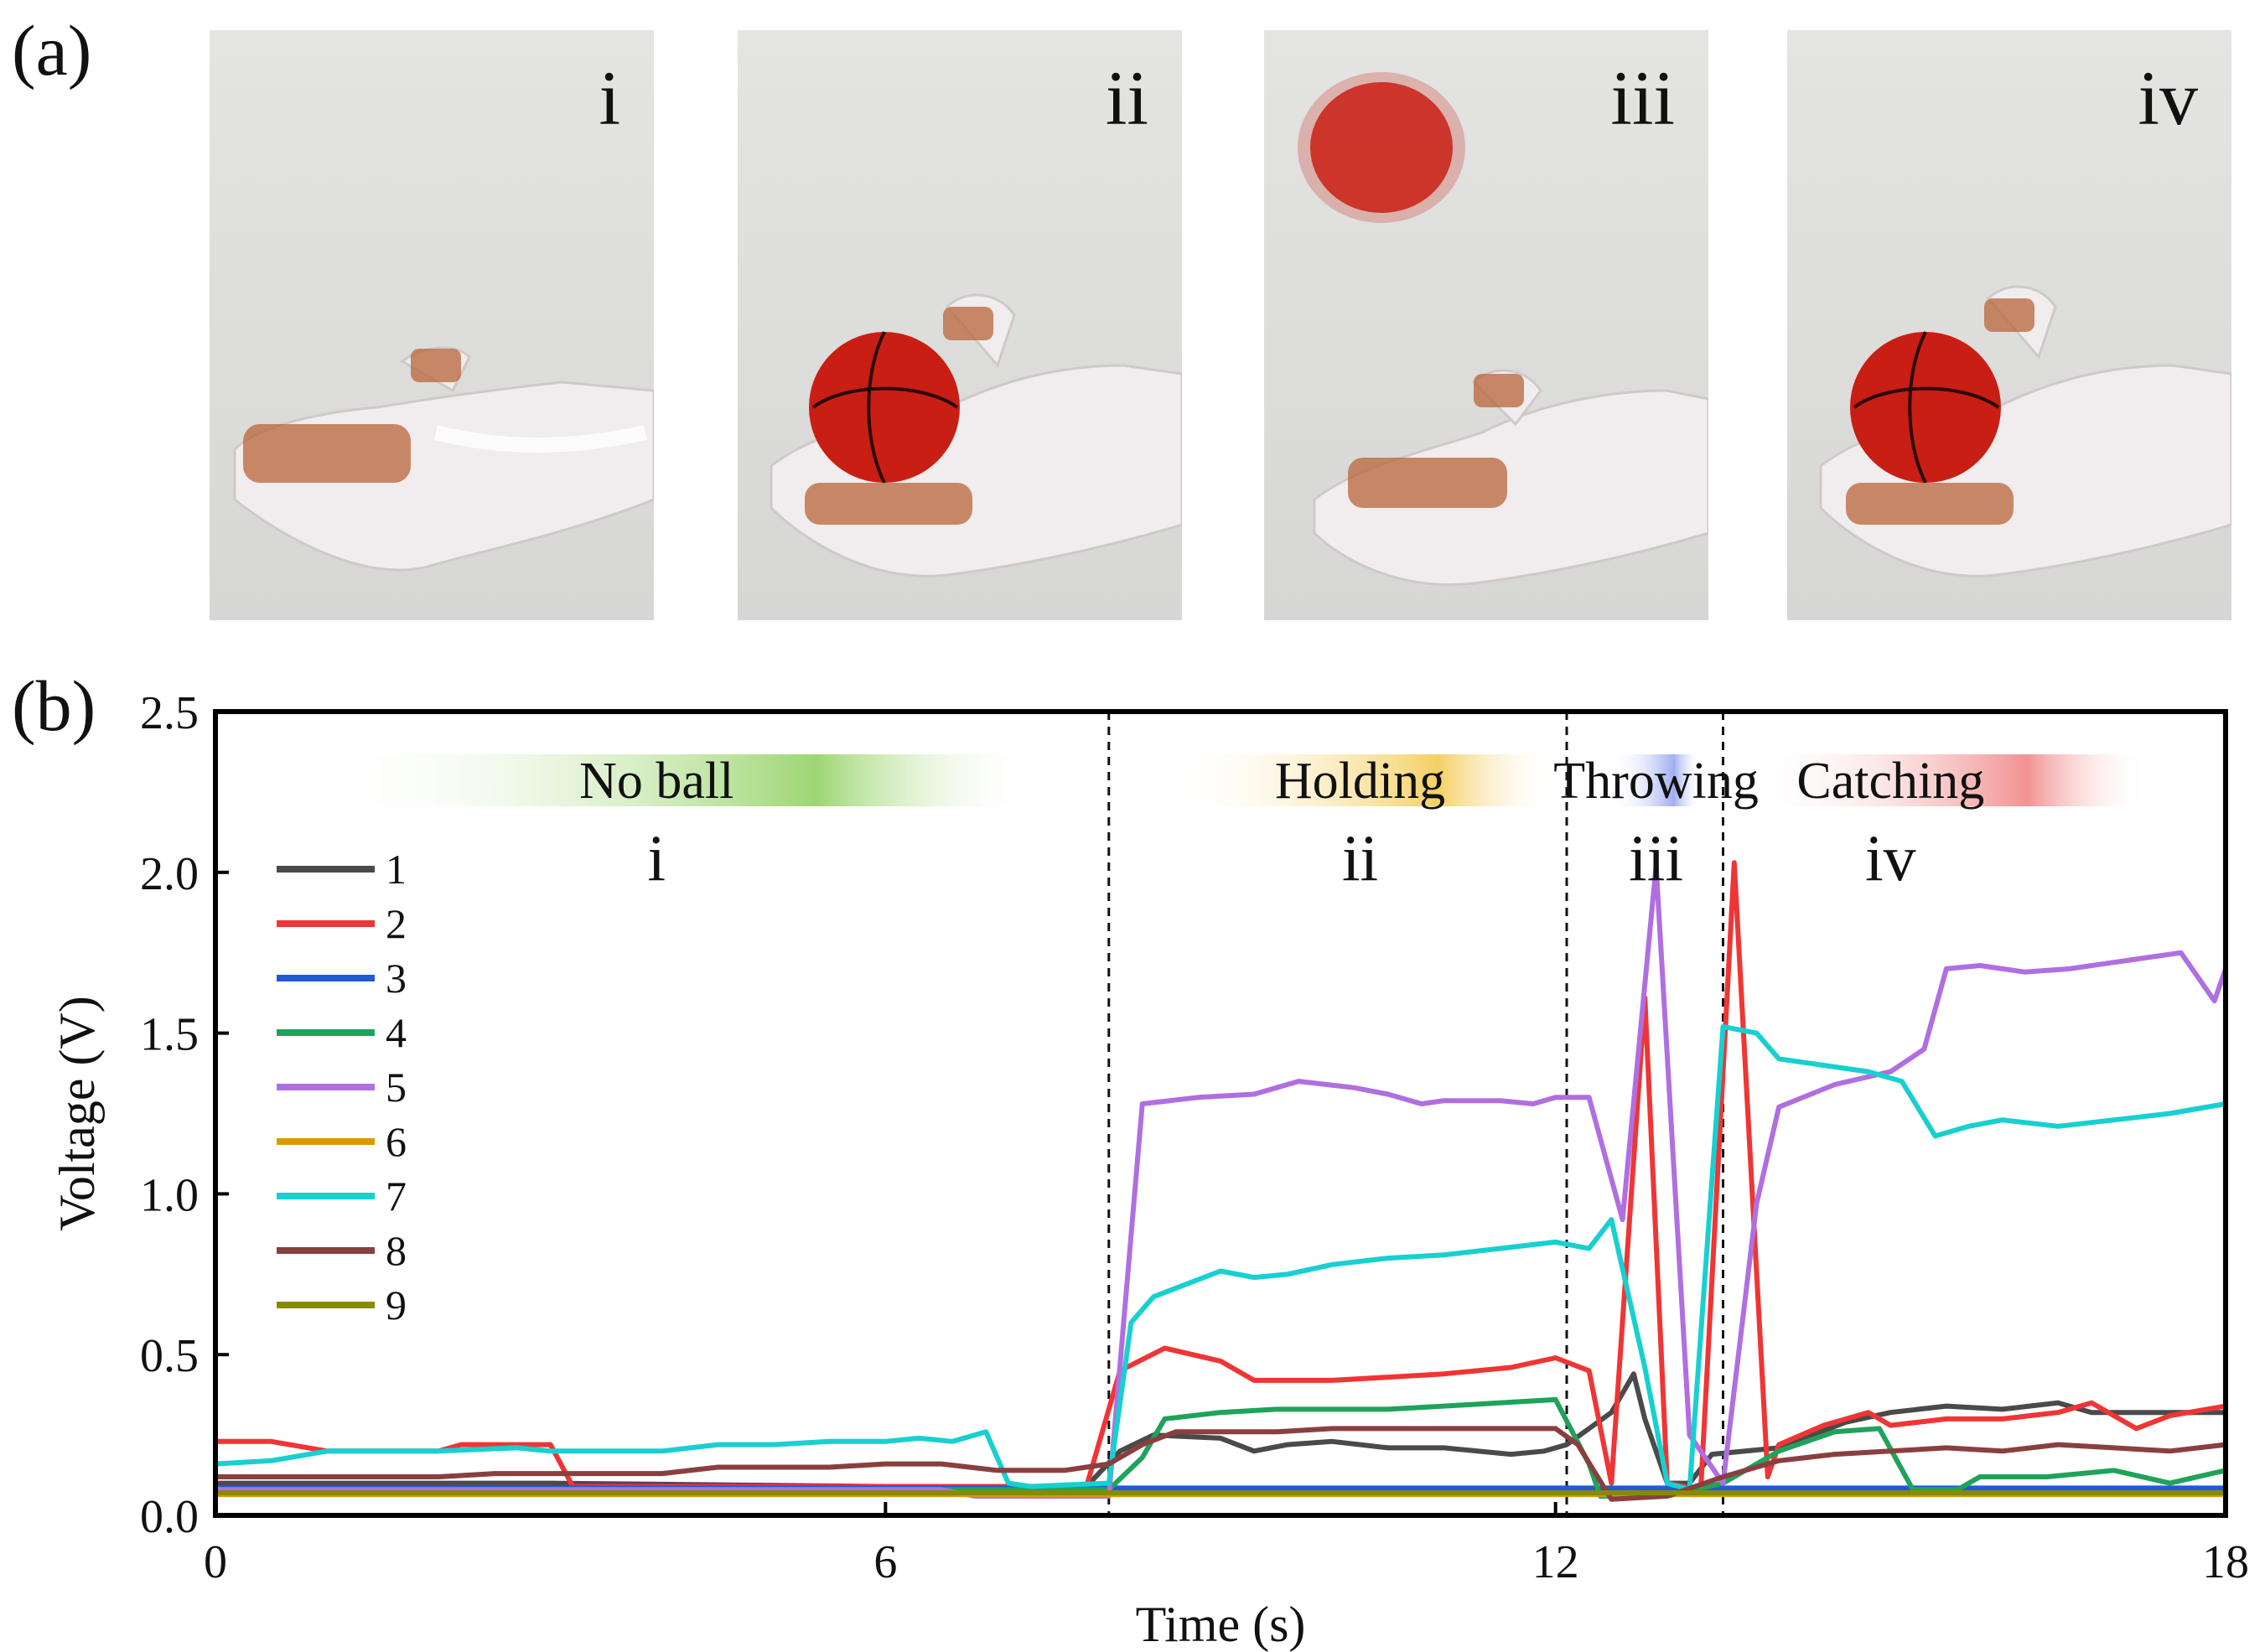 The width and height of the screenshot is (2265, 1652). Describe the element at coordinates (1890, 781) in the screenshot. I see `phase-name-iv: Catching` at that location.